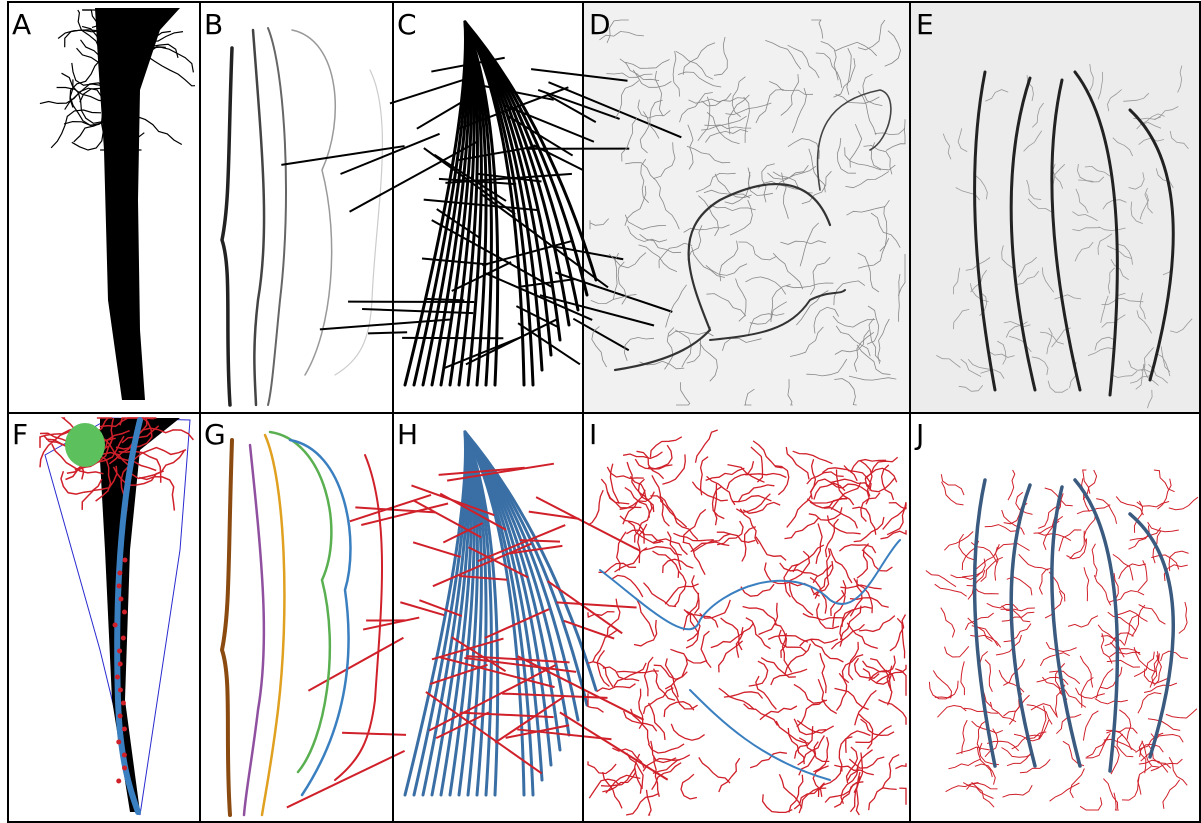 The height and width of the screenshot is (823, 1201). What do you see at coordinates (20, 434) in the screenshot?
I see `panel-label: F` at bounding box center [20, 434].